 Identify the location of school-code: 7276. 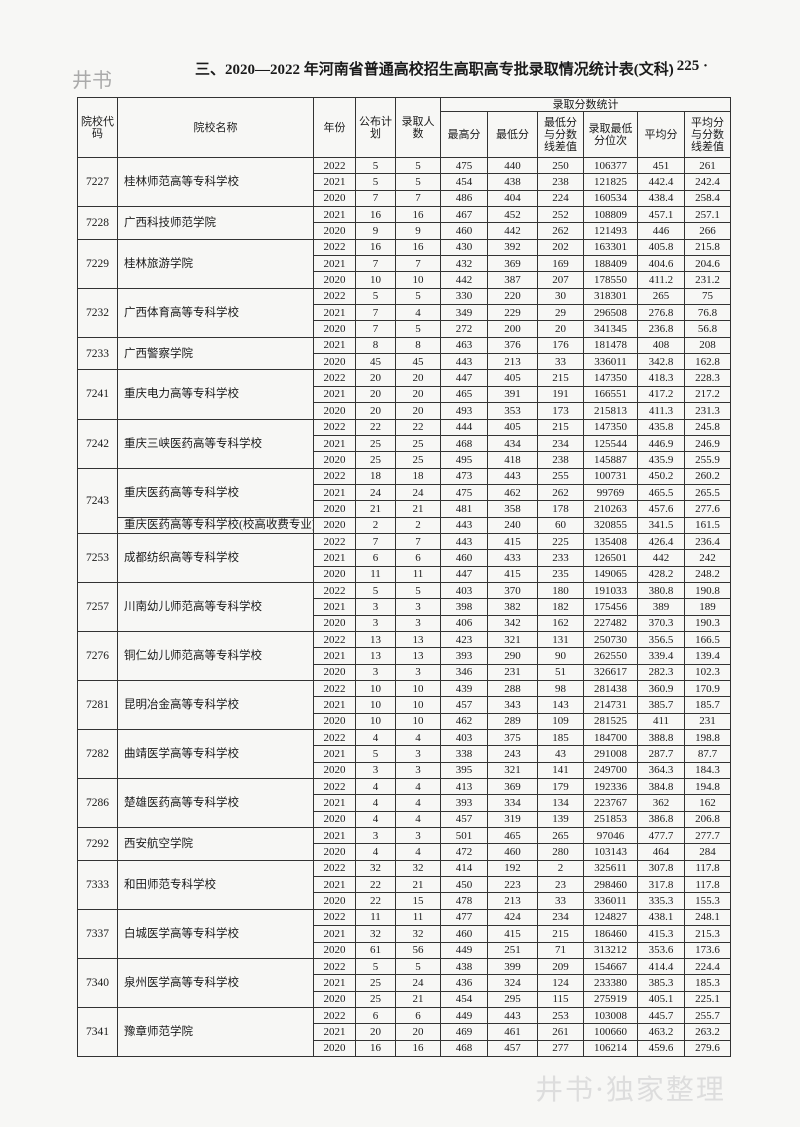
(97, 656).